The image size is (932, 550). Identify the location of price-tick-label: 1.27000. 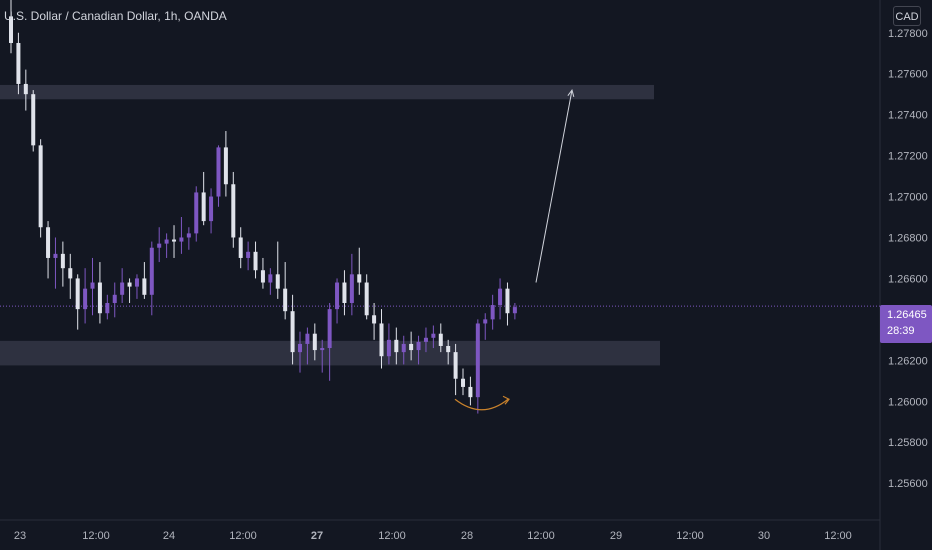
(908, 198).